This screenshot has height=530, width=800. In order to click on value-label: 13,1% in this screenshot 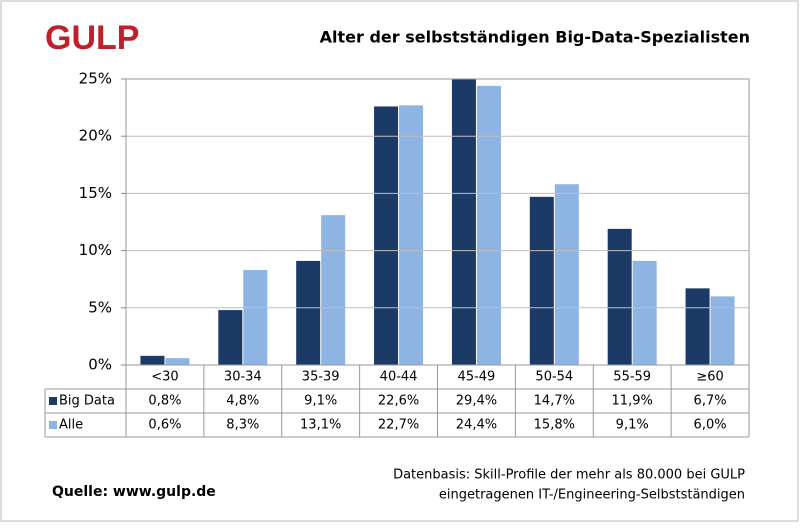, I will do `click(320, 425)`.